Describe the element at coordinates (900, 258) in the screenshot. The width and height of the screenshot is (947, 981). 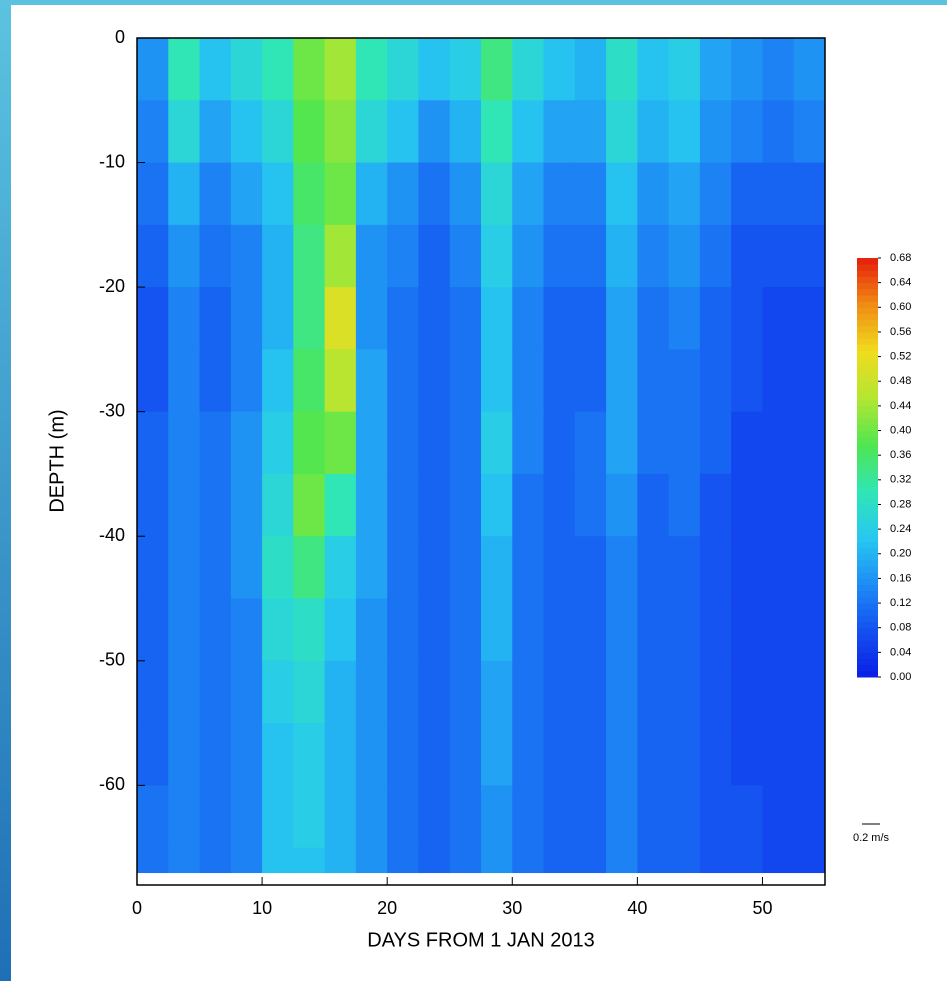
I see `colorbar-tick-label: 0.68` at that location.